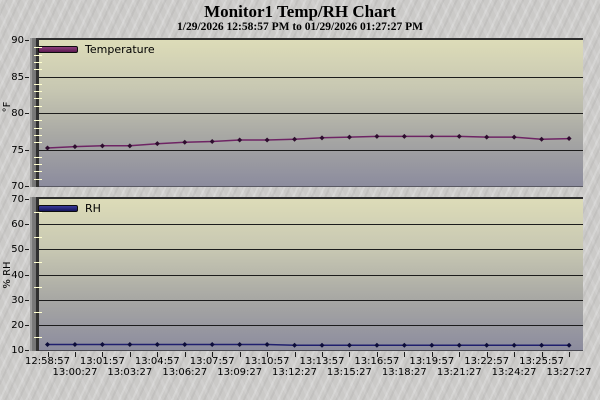 The image size is (600, 400). Describe the element at coordinates (17, 77) in the screenshot. I see `y-tick-label: 85` at that location.